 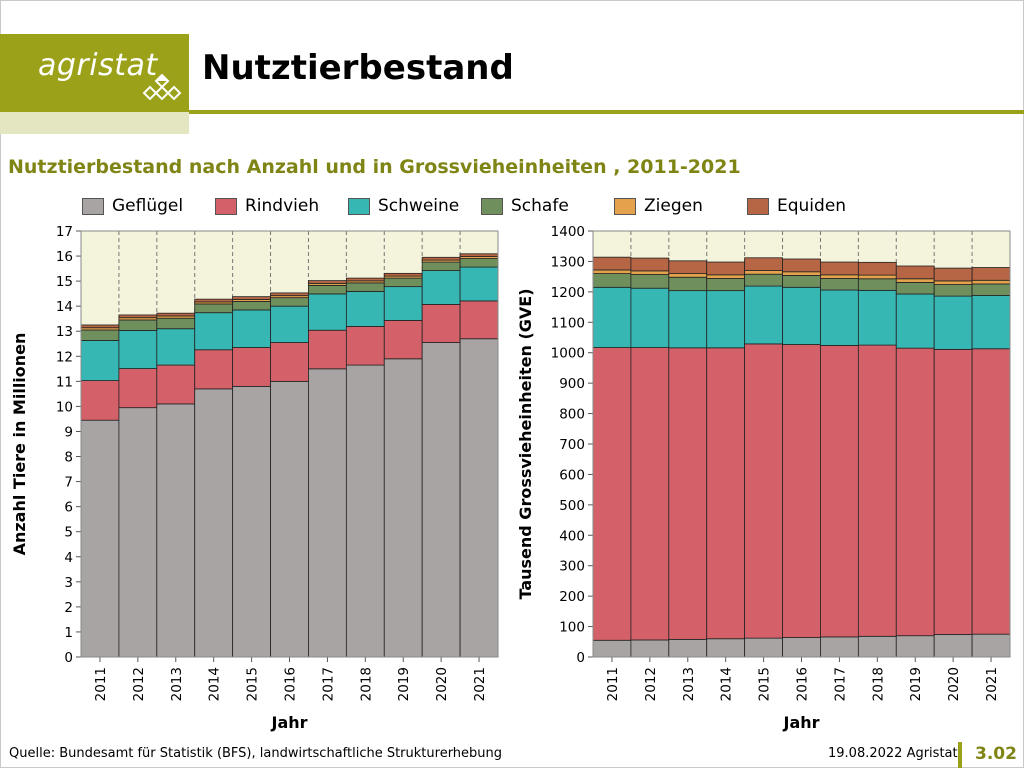 I want to click on x-axis-label: Jahr, so click(x=800, y=722).